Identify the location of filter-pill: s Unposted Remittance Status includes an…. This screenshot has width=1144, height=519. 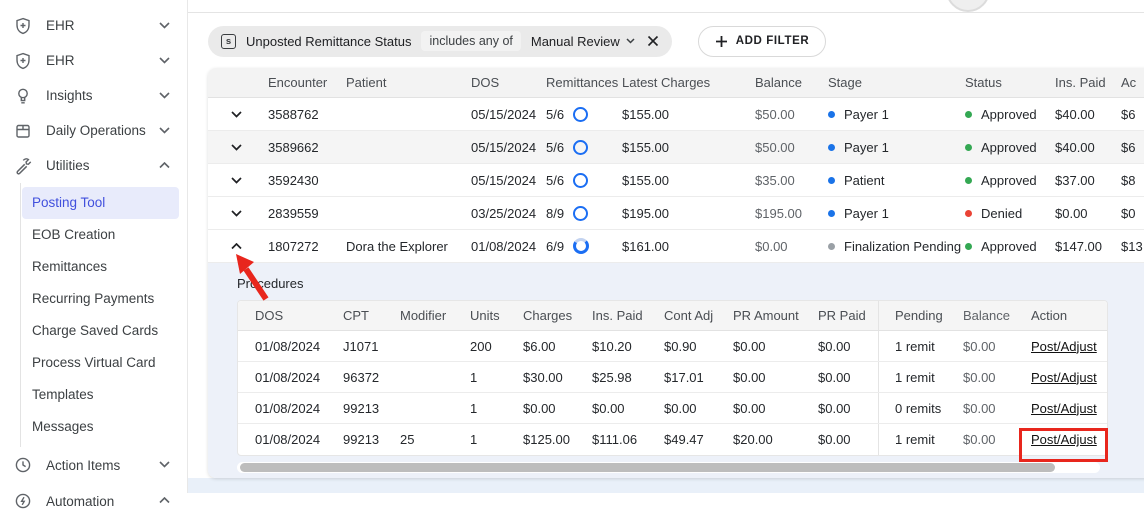
(440, 41).